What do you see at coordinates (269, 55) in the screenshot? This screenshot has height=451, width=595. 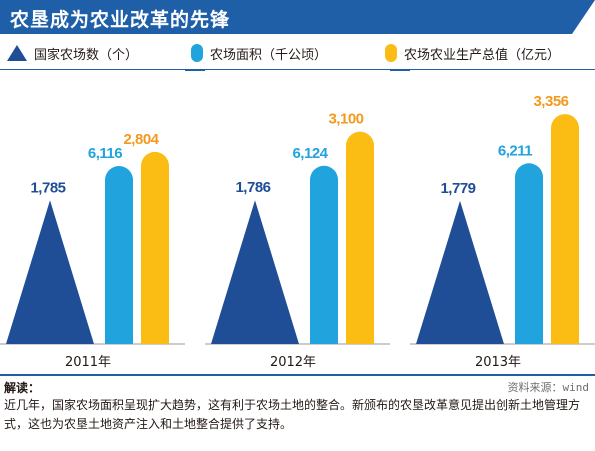 I see `legend-label: 农场面积（千公顷）` at bounding box center [269, 55].